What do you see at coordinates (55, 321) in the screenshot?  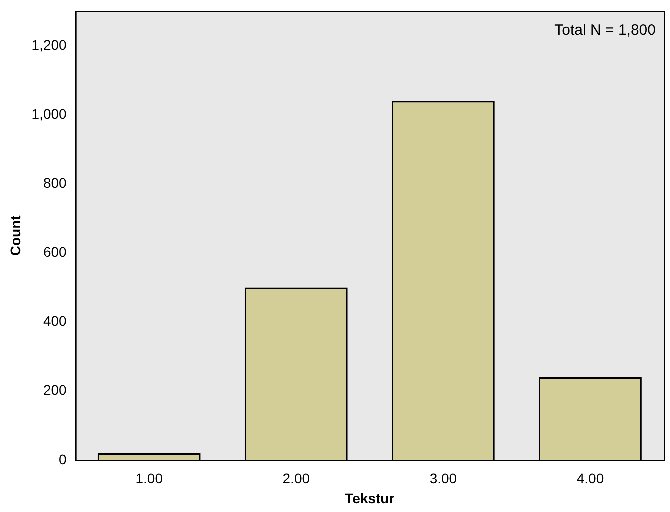 I see `y-tick-label: 400` at bounding box center [55, 321].